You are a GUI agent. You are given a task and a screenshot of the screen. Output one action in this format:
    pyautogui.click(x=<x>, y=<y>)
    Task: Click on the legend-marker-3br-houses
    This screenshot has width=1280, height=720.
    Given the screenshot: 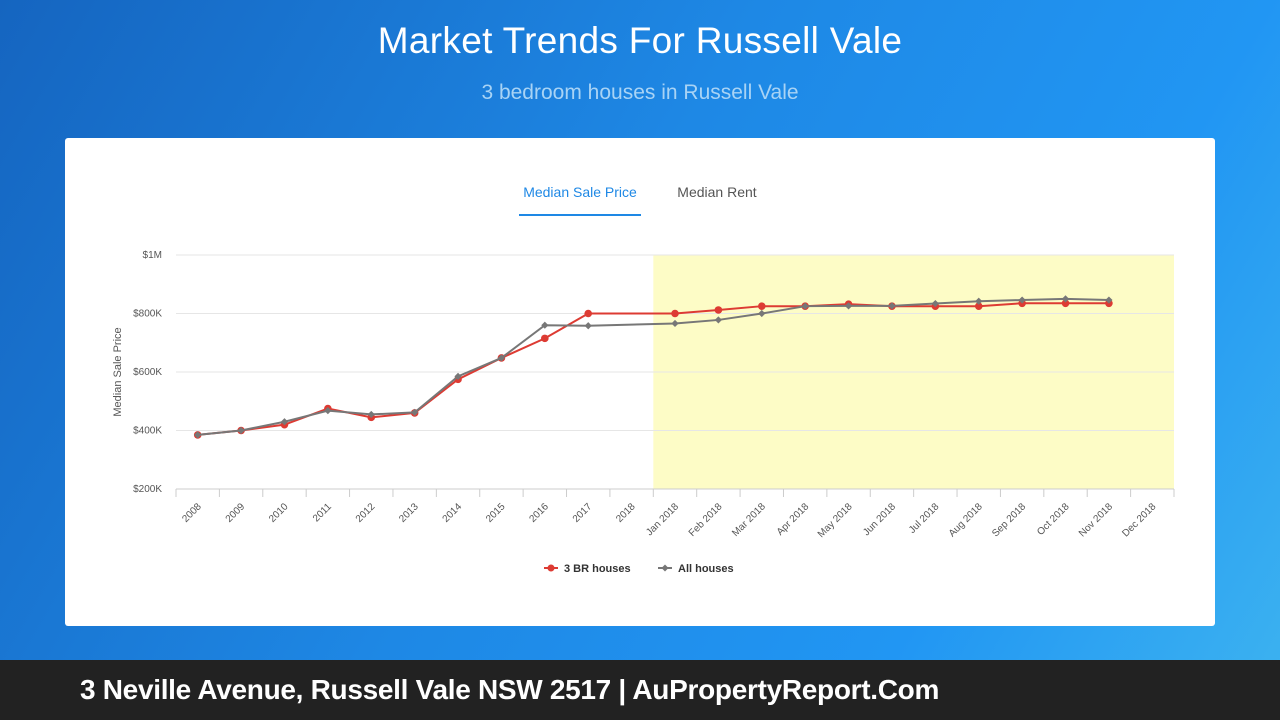 What is the action you would take?
    pyautogui.click(x=551, y=568)
    